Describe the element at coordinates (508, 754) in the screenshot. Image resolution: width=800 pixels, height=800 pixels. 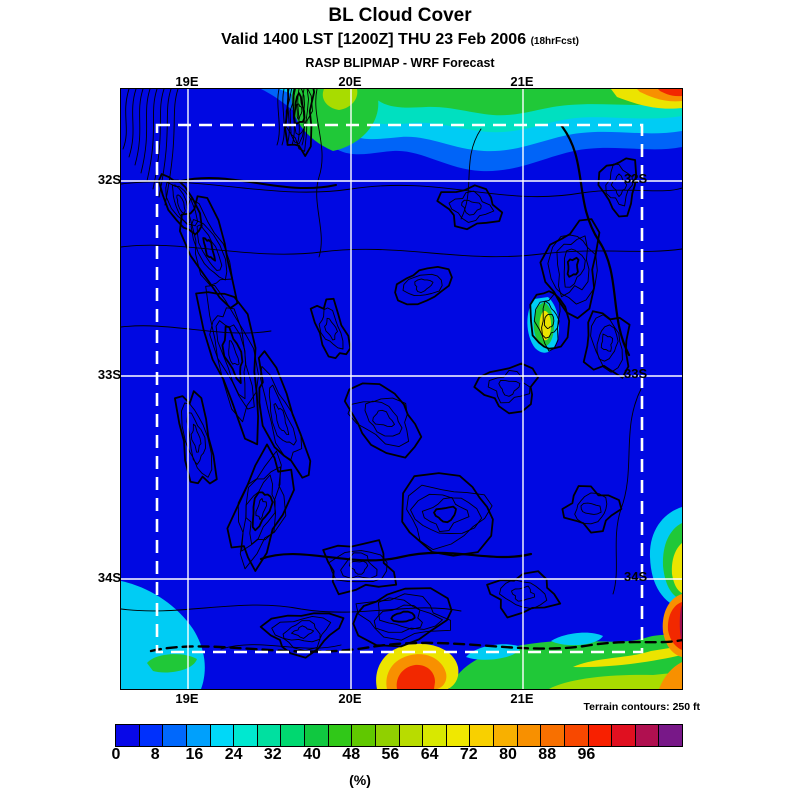
I see `colorbar-tick: 80` at that location.